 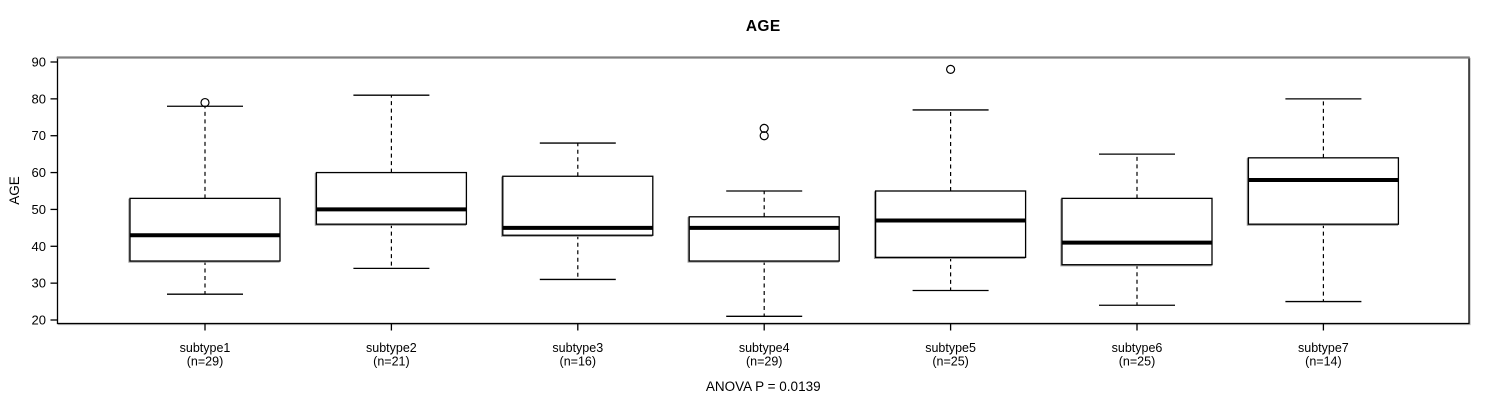 What do you see at coordinates (39, 135) in the screenshot?
I see `y-tick-label: 70` at bounding box center [39, 135].